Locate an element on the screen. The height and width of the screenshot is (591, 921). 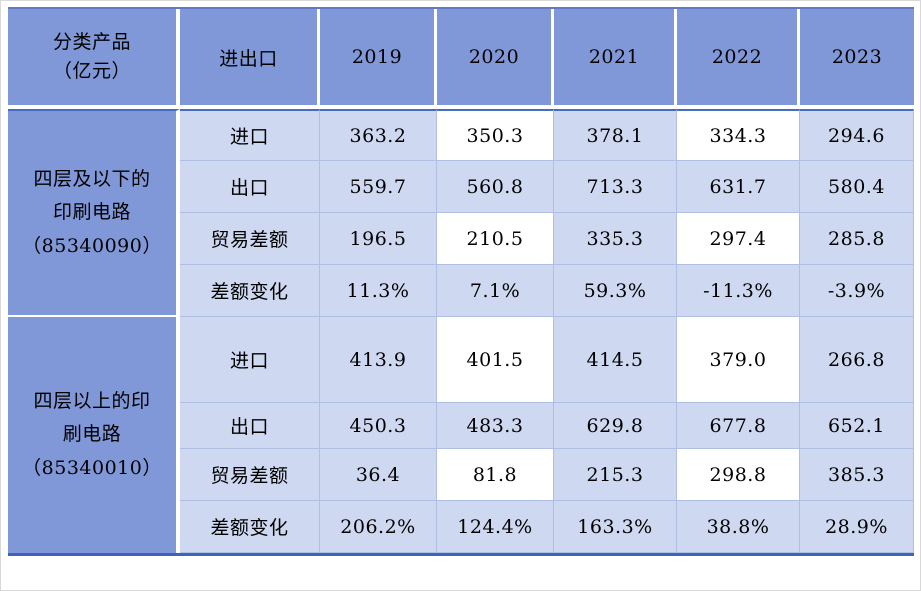
table-cell-highlight: 379.0 is located at coordinates (738, 360).